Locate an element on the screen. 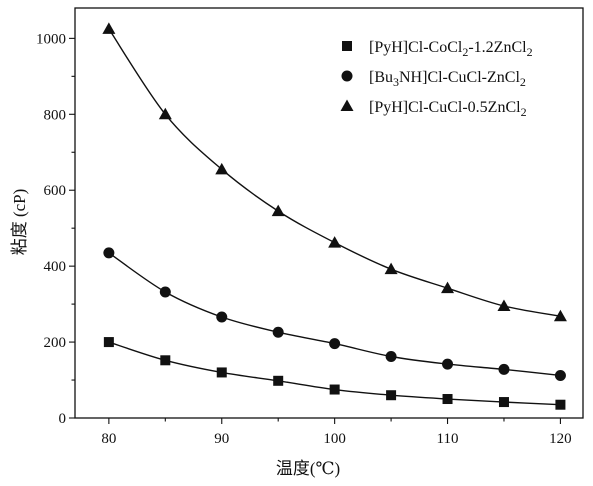 This screenshot has height=486, width=593. y-tick-label: 600 is located at coordinates (55, 191).